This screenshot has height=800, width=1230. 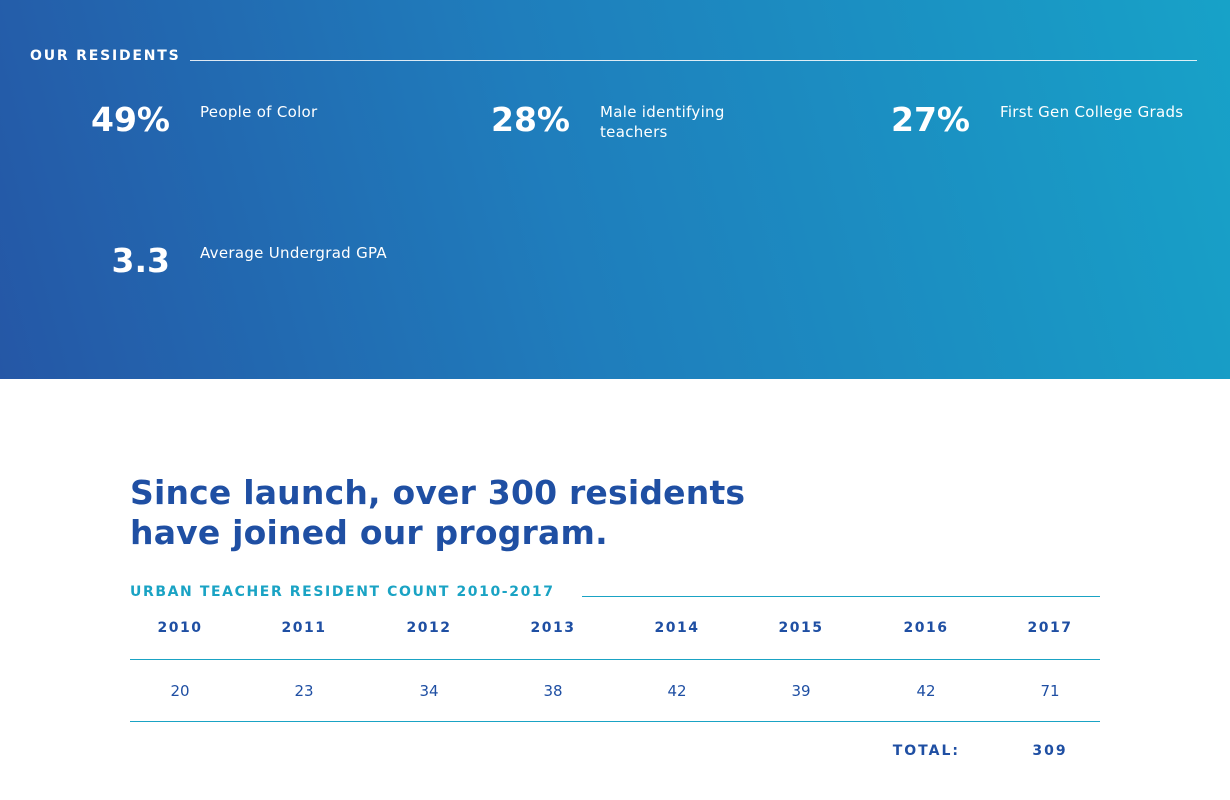 I want to click on year-header: 2011, so click(x=304, y=628).